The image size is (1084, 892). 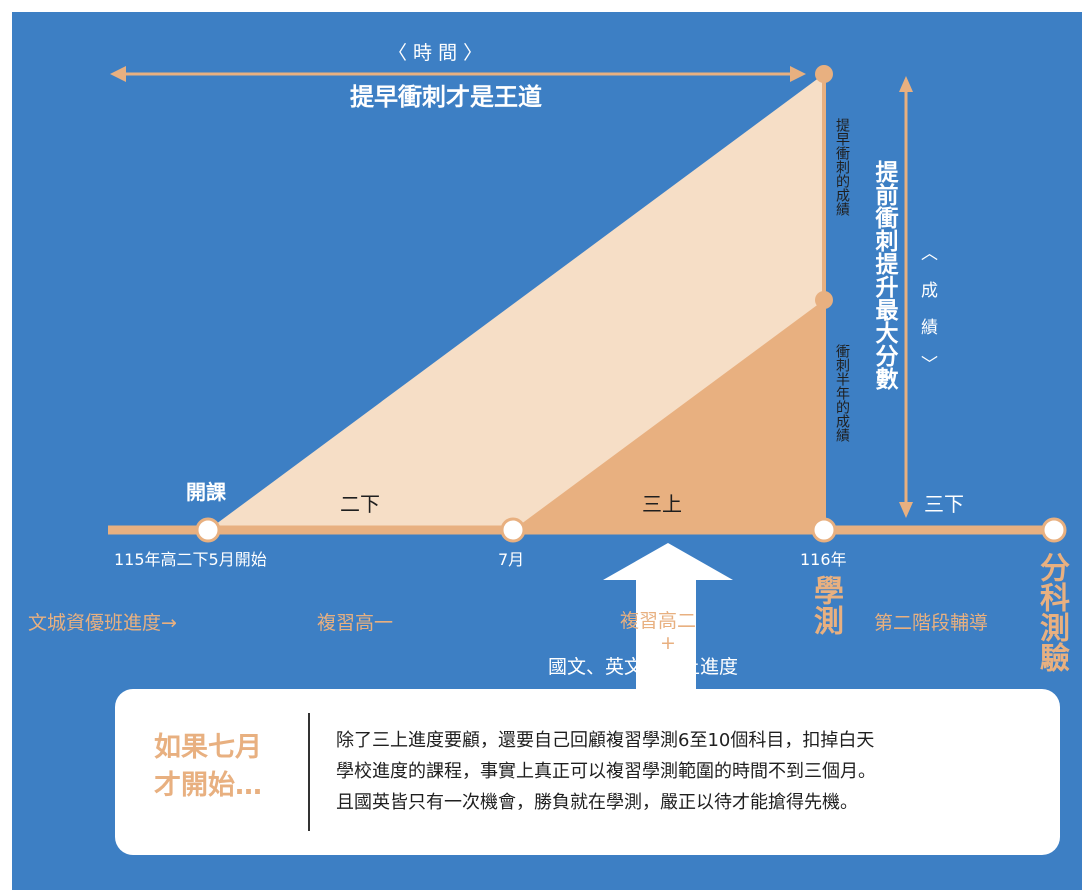 I want to click on timeline-label-116: 116年, so click(x=823, y=559).